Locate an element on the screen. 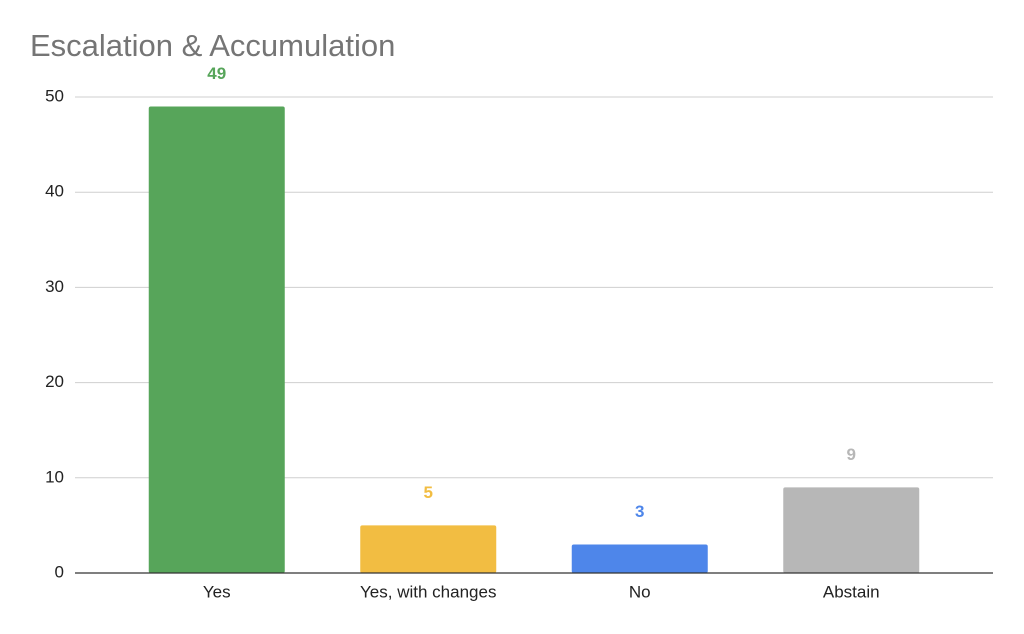 This screenshot has height=634, width=1024. x-tick-label: Yes is located at coordinates (217, 591).